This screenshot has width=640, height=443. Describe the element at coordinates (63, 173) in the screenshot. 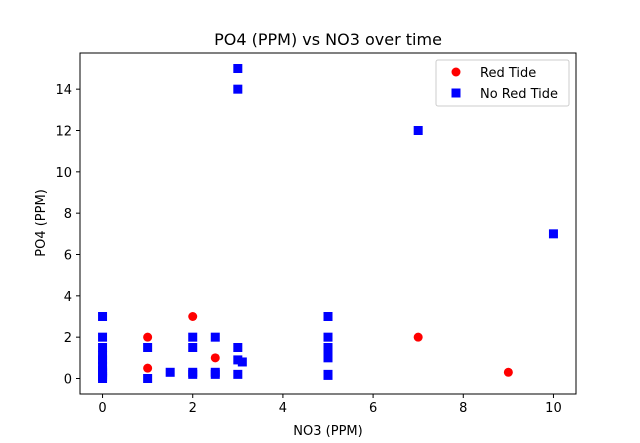

I see `y-tick-label: 10` at that location.